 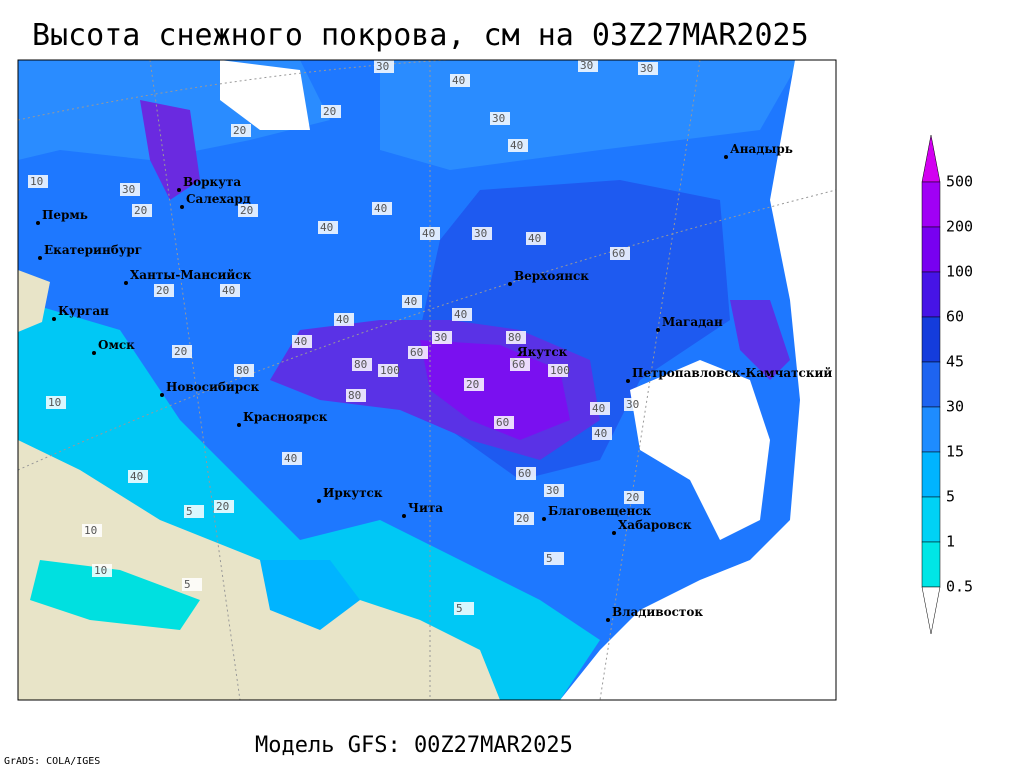 I want to click on colorbar-label: 60, so click(x=955, y=317).